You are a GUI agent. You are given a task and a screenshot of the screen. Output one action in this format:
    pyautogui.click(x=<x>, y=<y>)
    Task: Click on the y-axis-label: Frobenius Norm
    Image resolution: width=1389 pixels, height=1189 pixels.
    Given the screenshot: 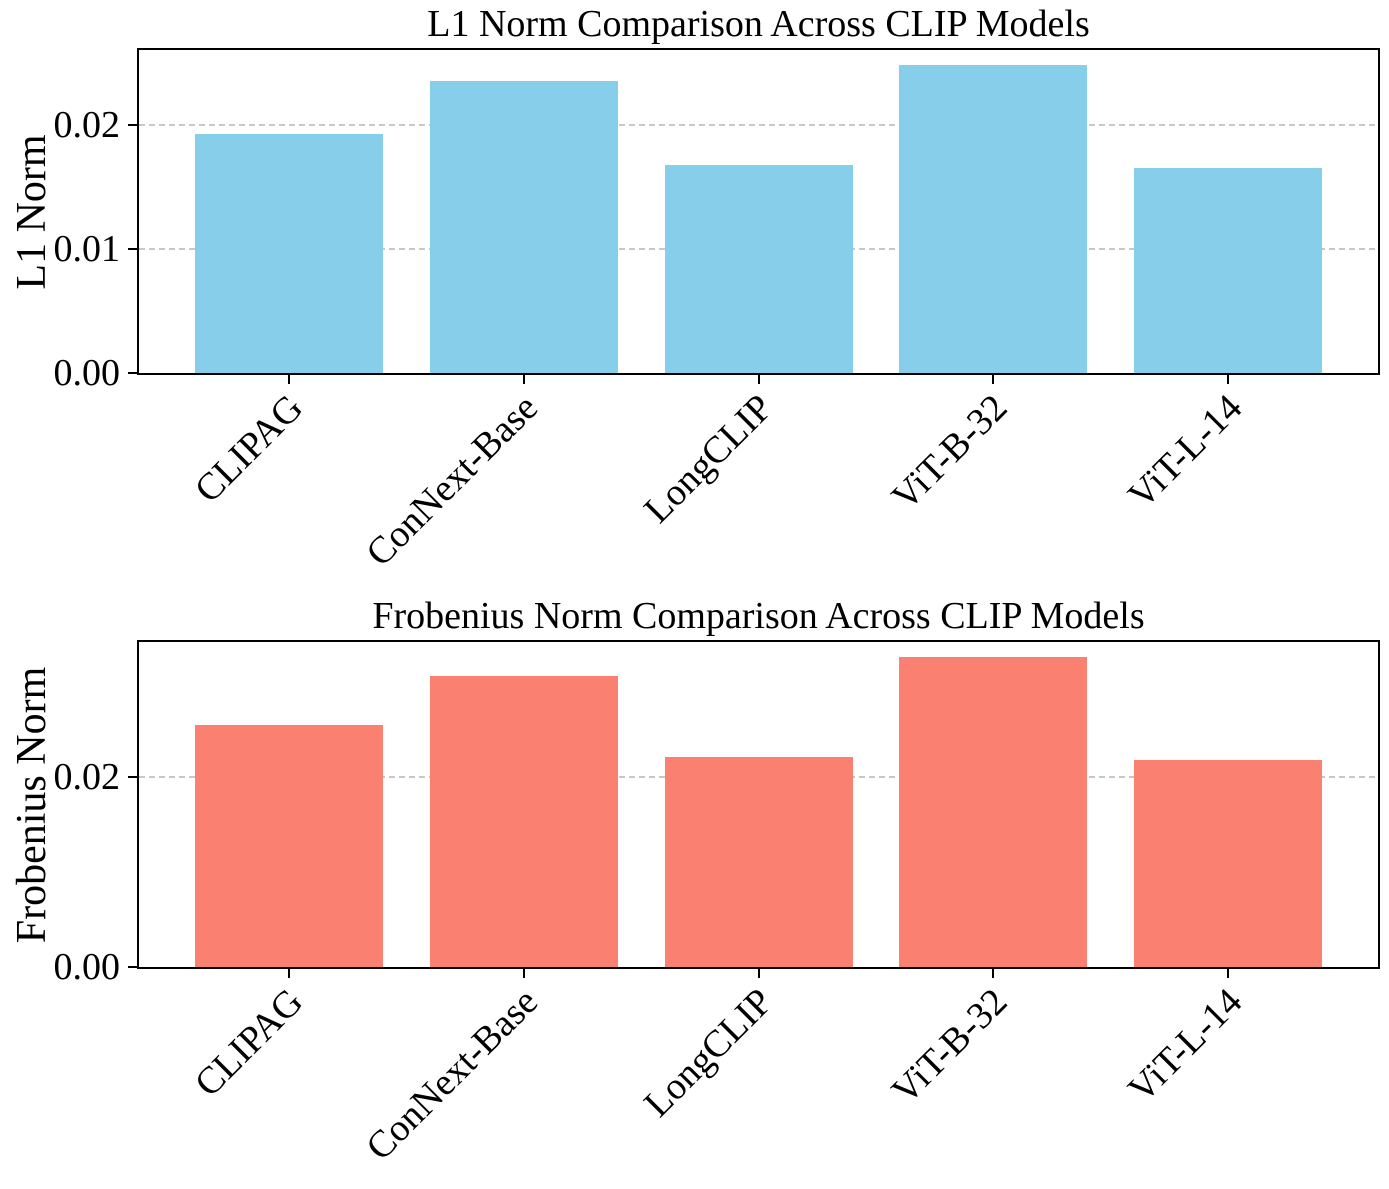 What is the action you would take?
    pyautogui.click(x=32, y=805)
    